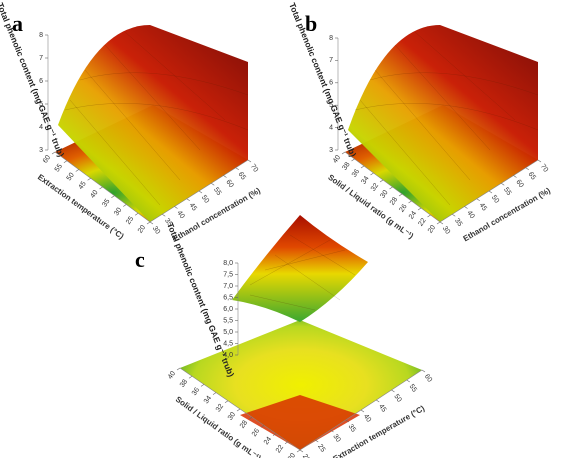 The width and height of the screenshot is (581, 458). What do you see at coordinates (394, 201) in the screenshot?
I see `x-tick-label: 28` at bounding box center [394, 201].